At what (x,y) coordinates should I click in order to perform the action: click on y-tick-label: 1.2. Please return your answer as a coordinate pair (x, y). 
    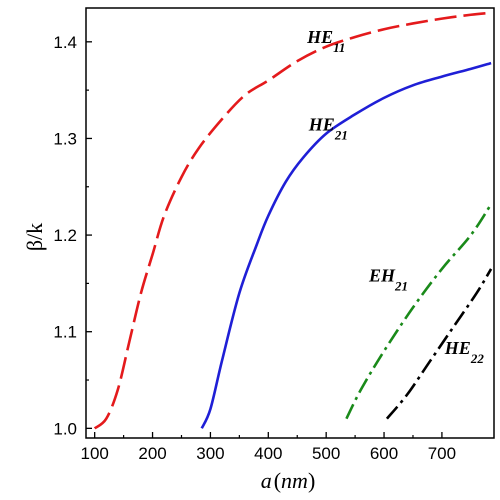
    Looking at the image, I should click on (65, 235).